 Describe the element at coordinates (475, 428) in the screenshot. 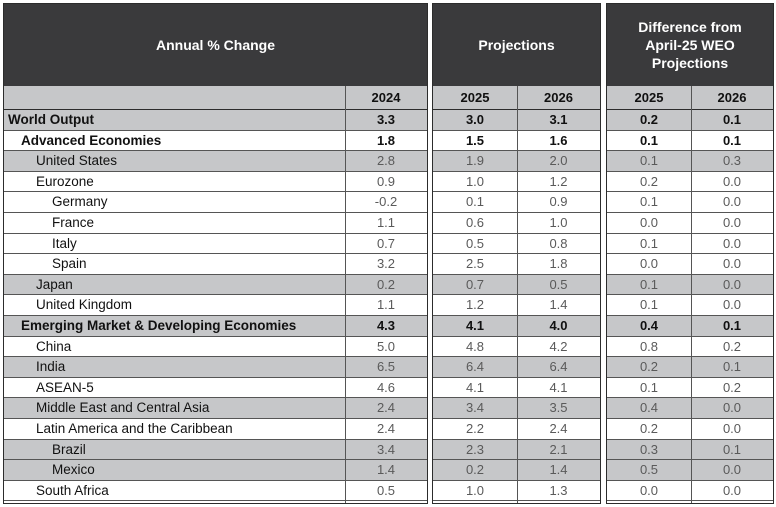

I see `value-proj-2025: 2.2` at that location.